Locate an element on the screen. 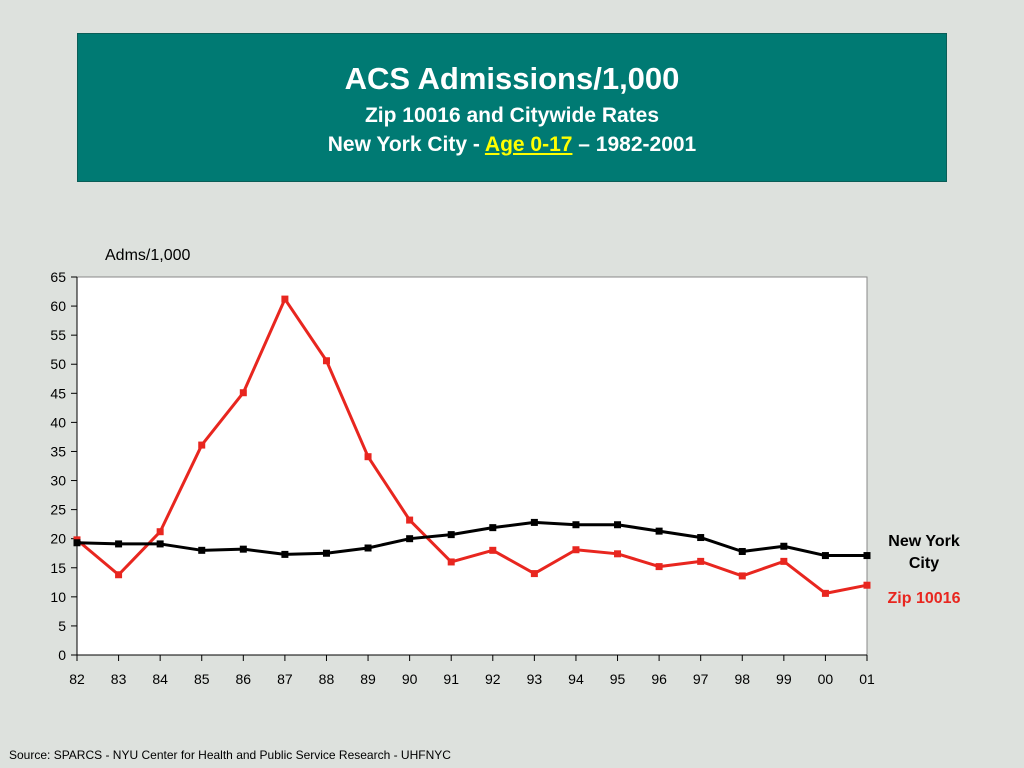 The height and width of the screenshot is (768, 1024). x-tick-label: 88 is located at coordinates (327, 679).